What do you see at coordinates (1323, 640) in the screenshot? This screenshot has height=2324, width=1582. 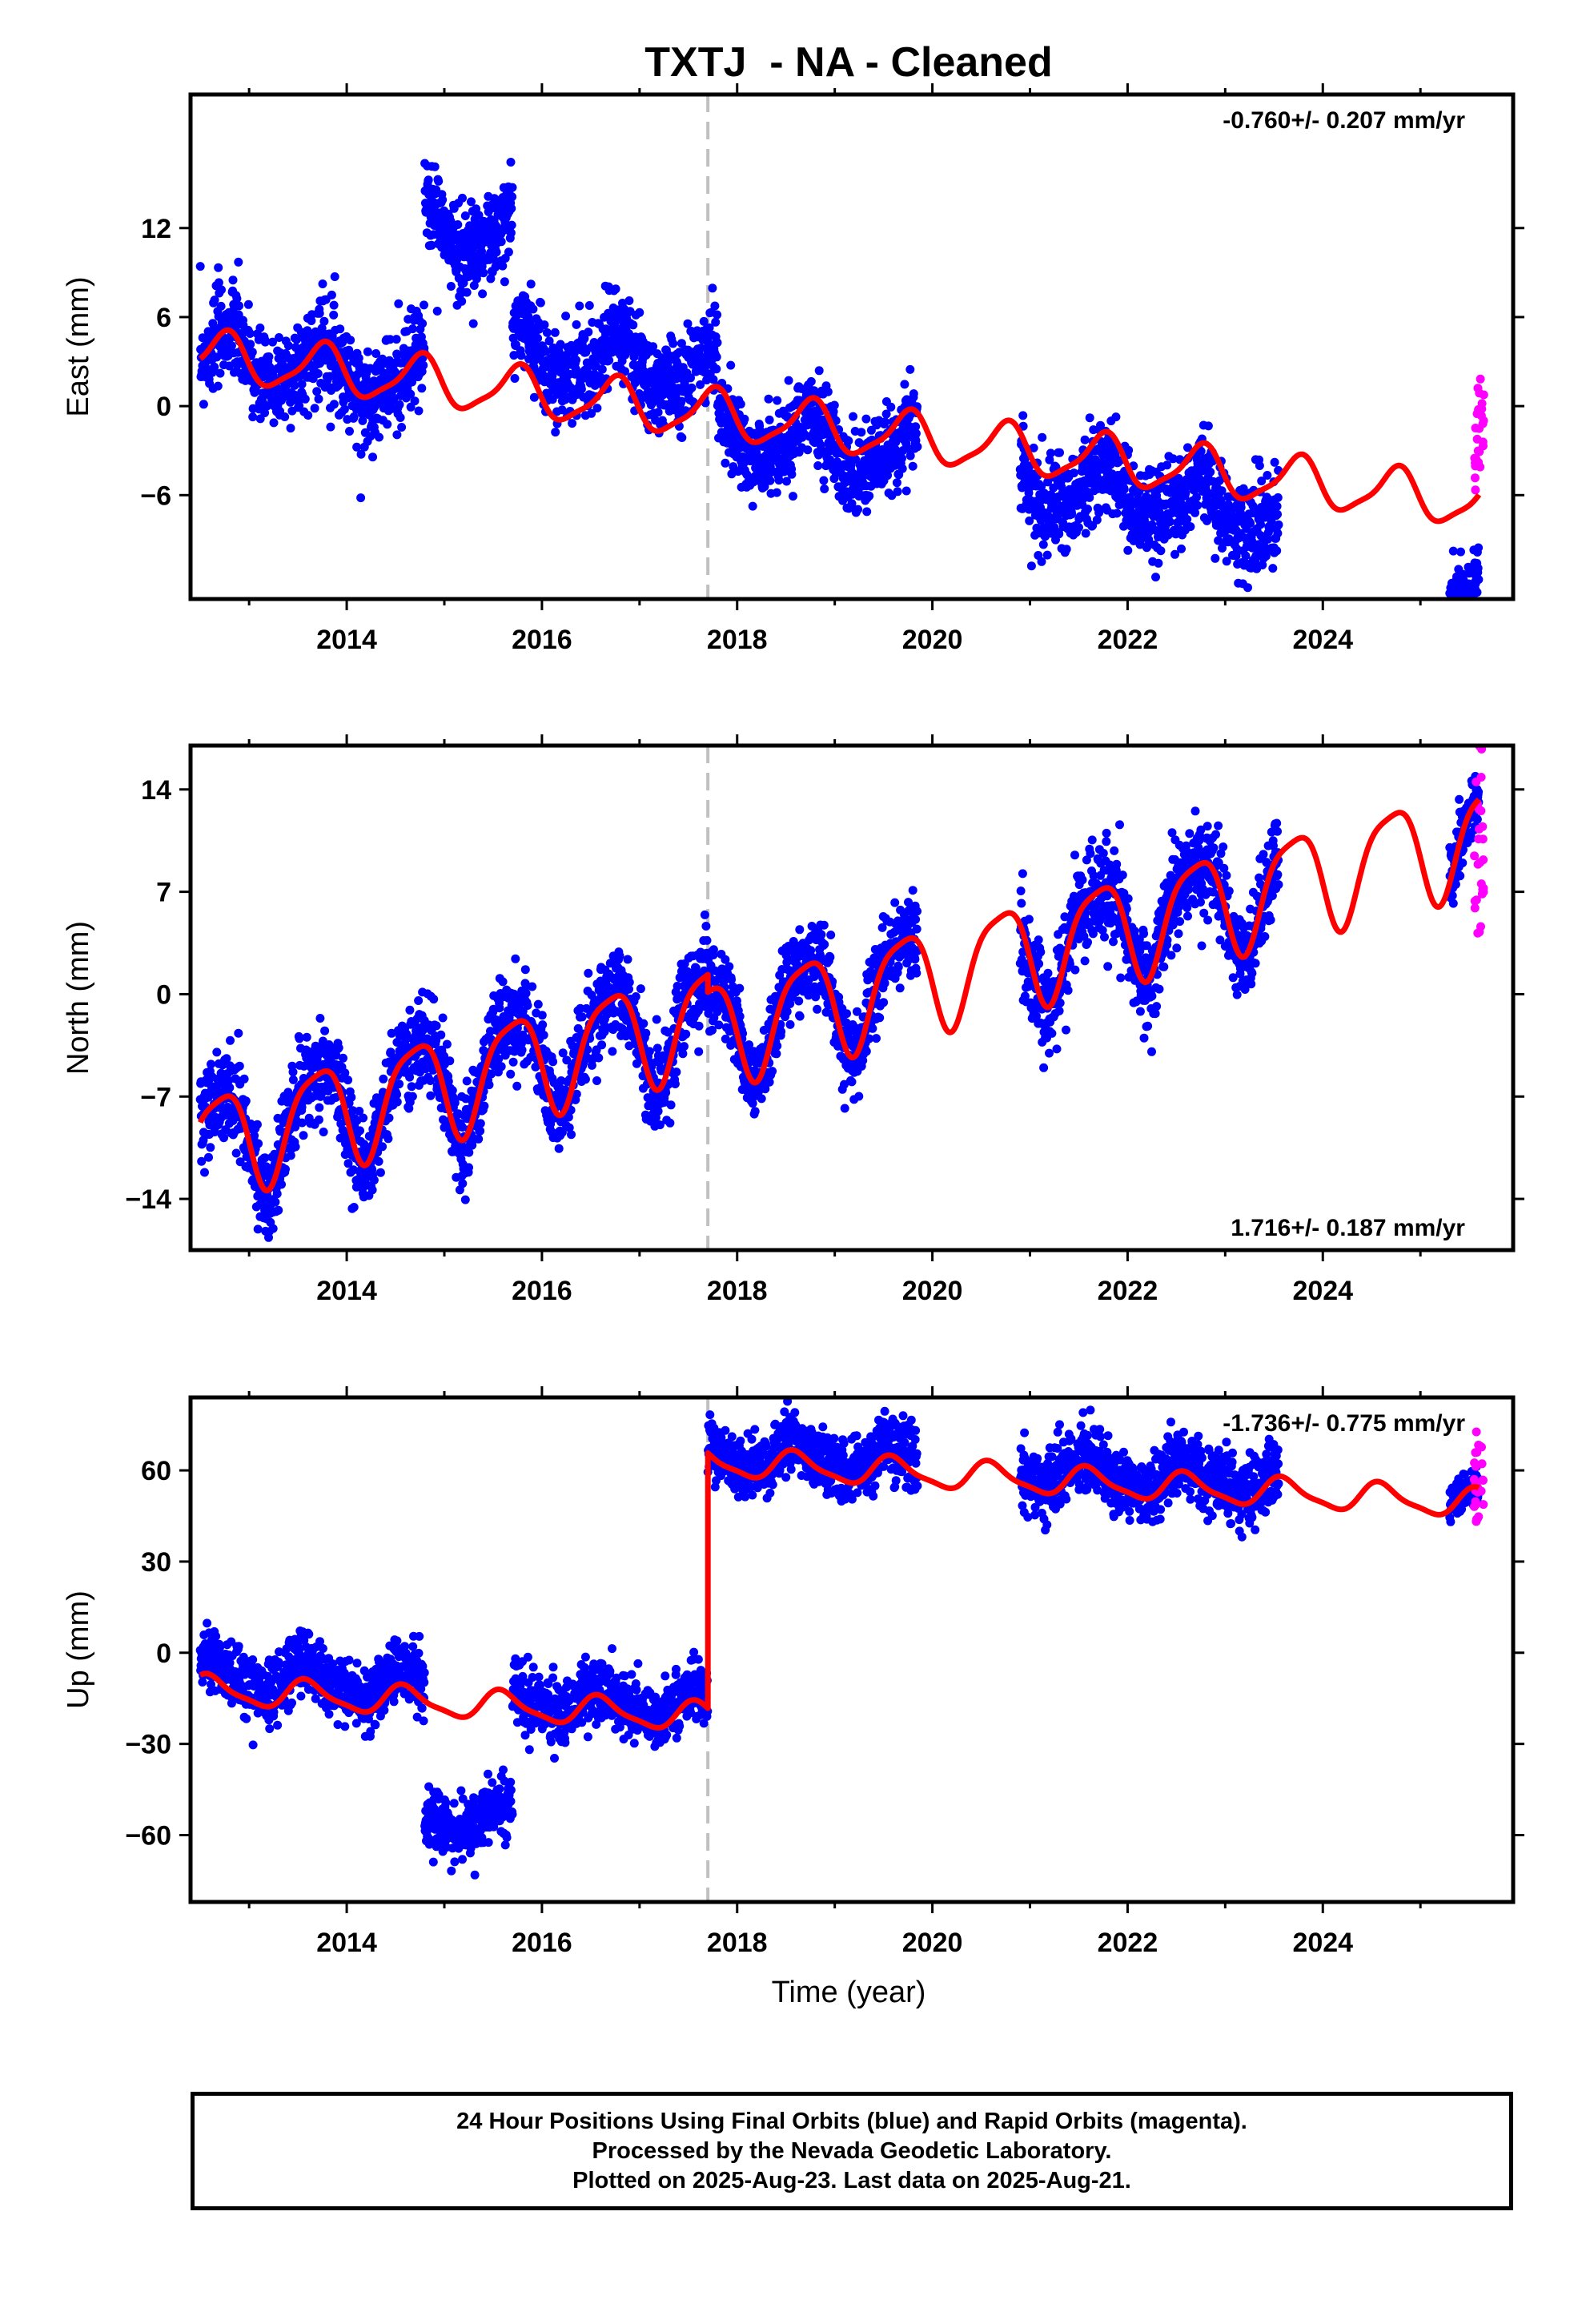 I see `east-x-tick-label: 2024` at bounding box center [1323, 640].